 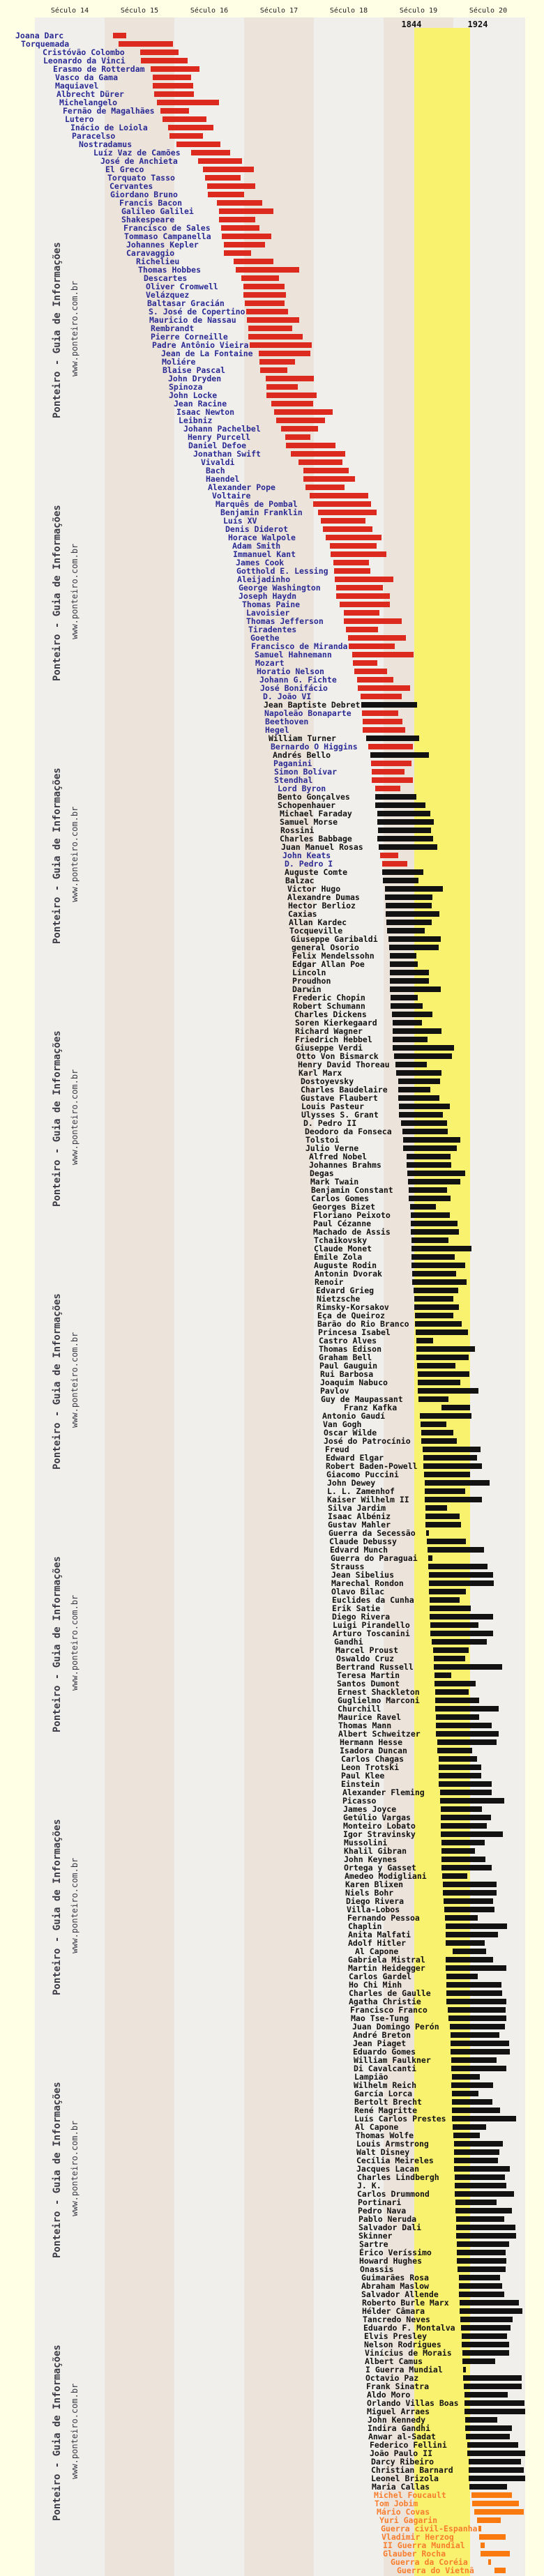 I want to click on person-name: Nelson Rodrigues, so click(x=402, y=2344).